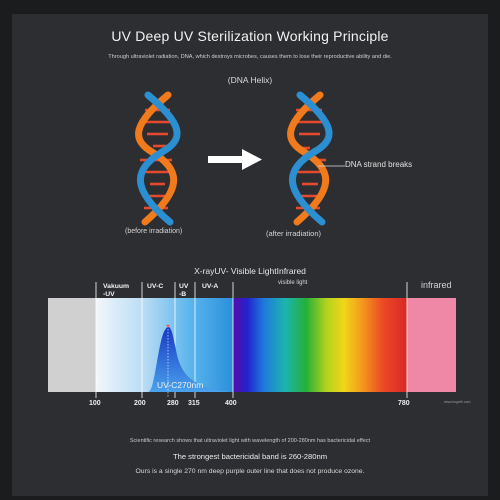  Describe the element at coordinates (294, 233) in the screenshot. I see `after-irradiation-caption: (after irradiation)` at that location.